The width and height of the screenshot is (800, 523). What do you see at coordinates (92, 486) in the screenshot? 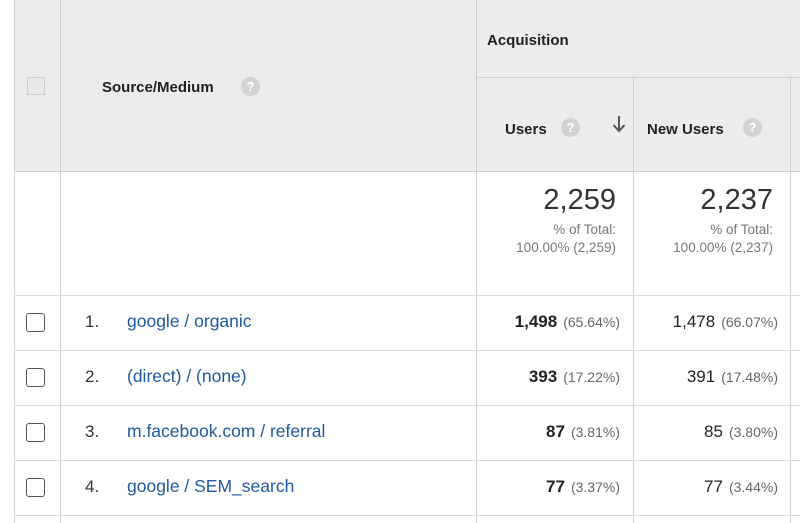
I see `row-number: 4.` at bounding box center [92, 486].